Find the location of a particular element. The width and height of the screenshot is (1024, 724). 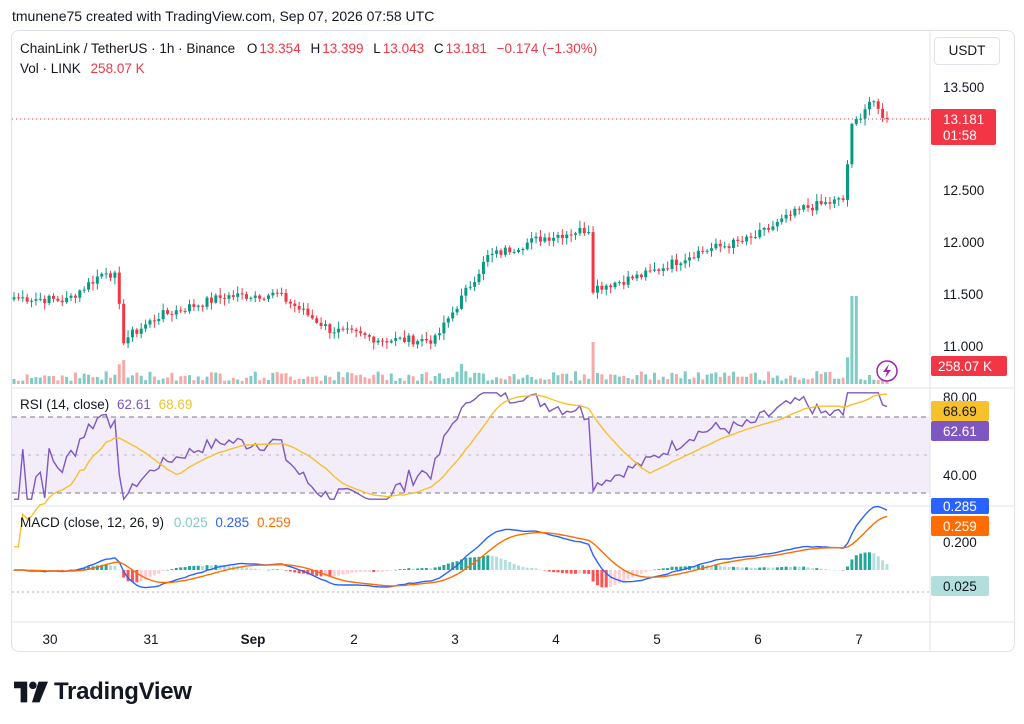

open-label: O is located at coordinates (252, 48).